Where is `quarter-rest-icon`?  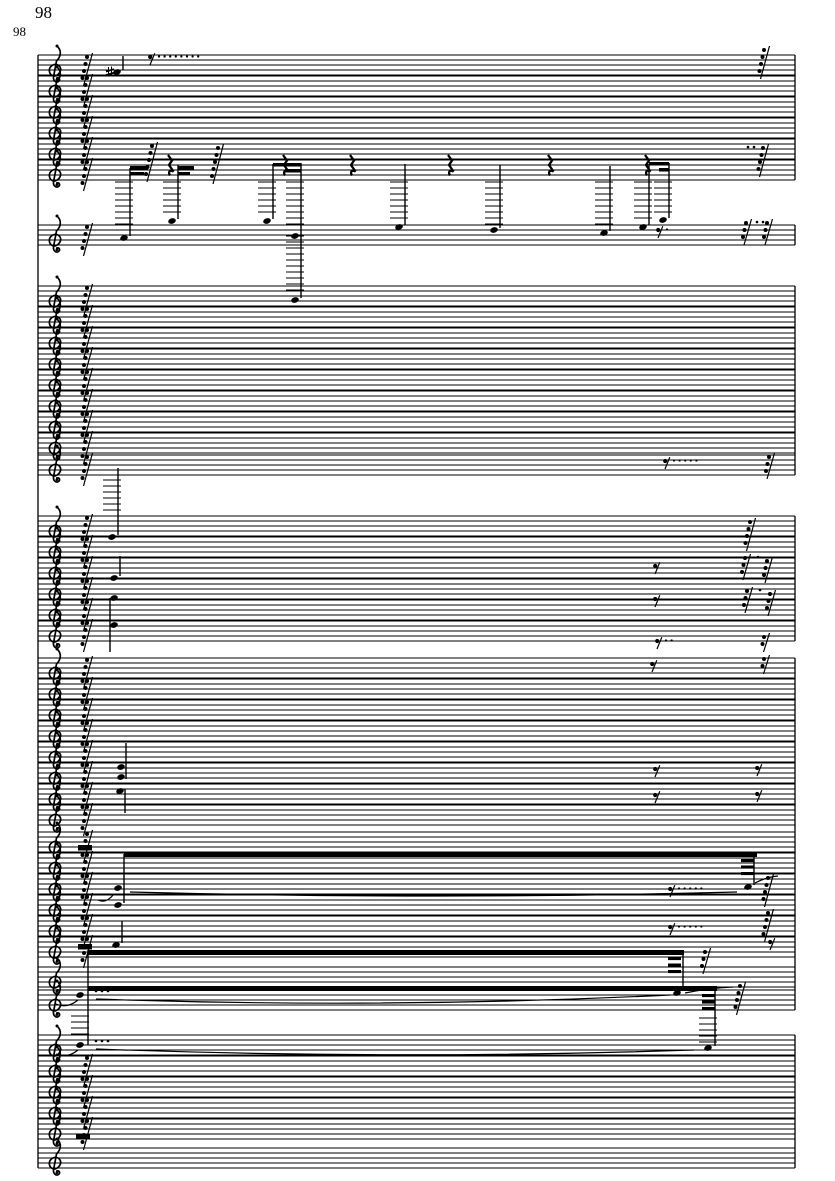 quarter-rest-icon is located at coordinates (451, 165).